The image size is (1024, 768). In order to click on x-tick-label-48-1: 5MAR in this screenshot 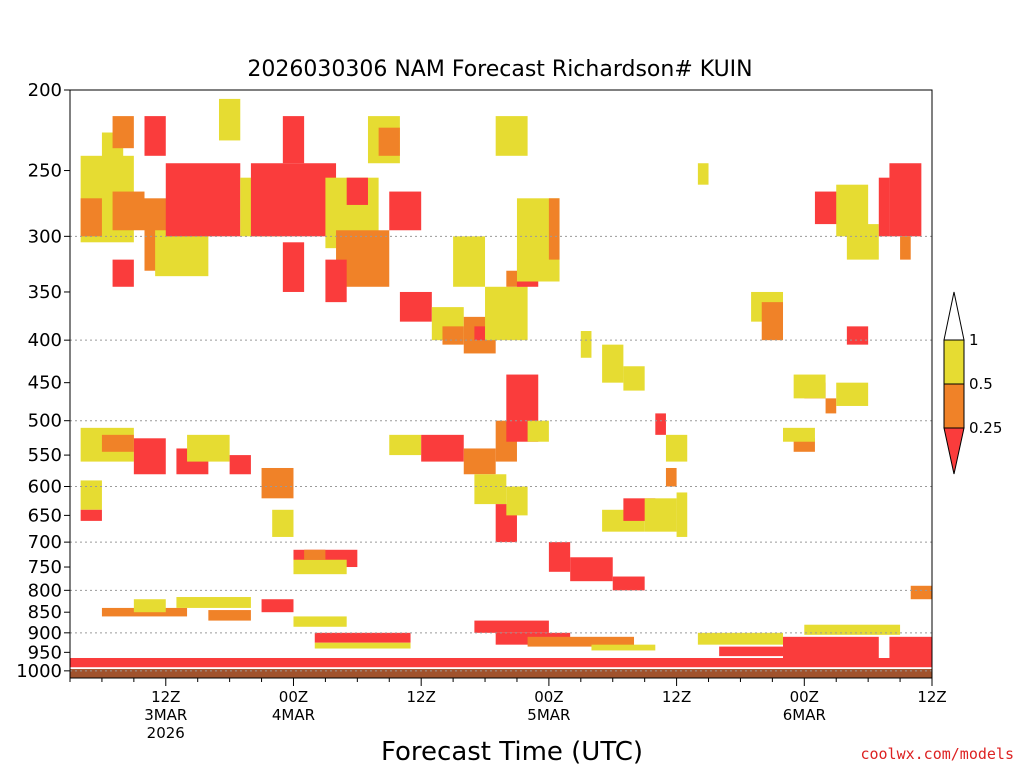, I will do `click(548, 715)`.